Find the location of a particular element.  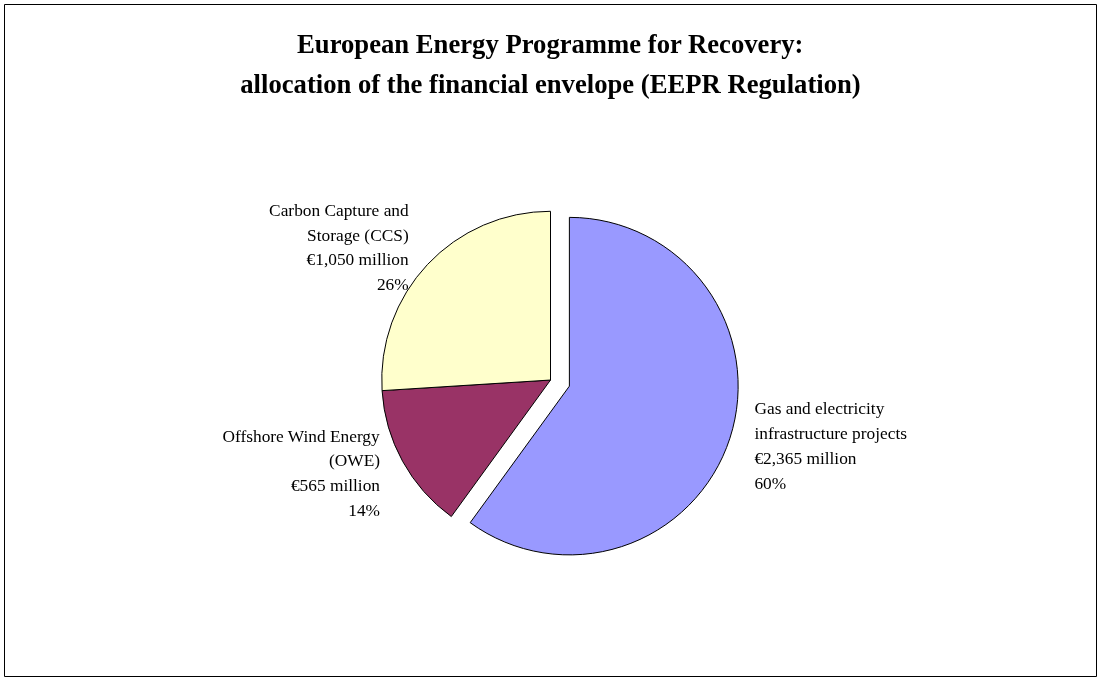

text: €2,365 million is located at coordinates (805, 458).